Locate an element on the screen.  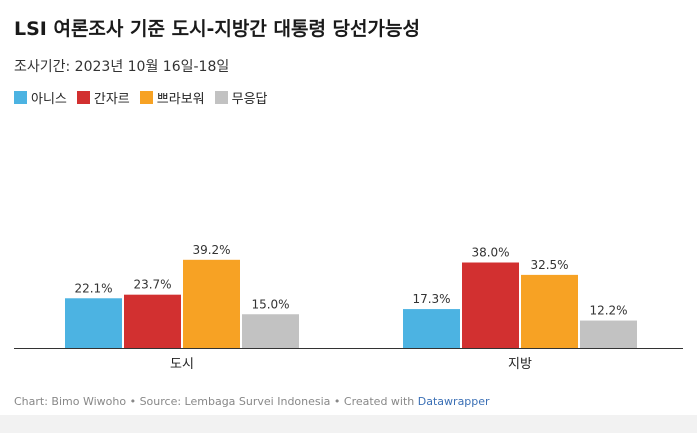
chart-title: LSI 여론조사 기준 도시-지방간 대통령 당선가능성 is located at coordinates (217, 29).